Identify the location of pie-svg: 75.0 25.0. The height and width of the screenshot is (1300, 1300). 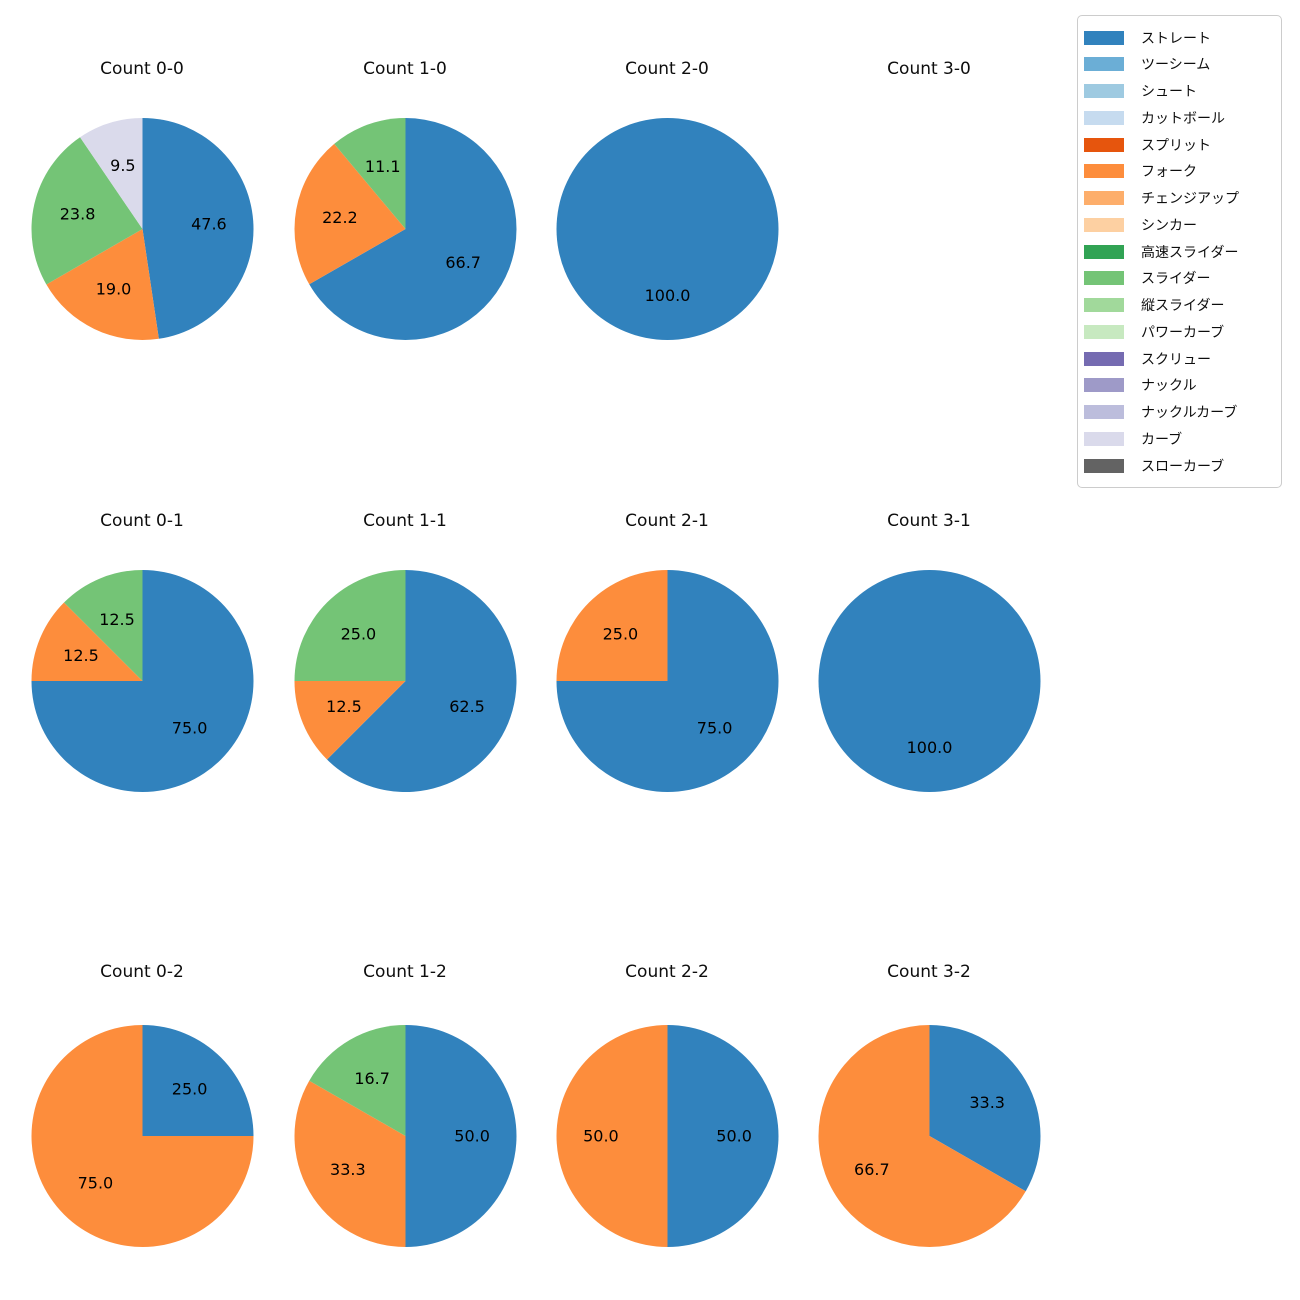
(667, 681).